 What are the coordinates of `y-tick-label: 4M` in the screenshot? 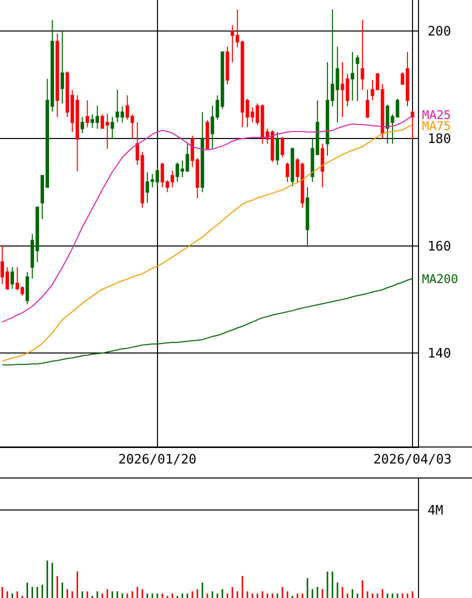 It's located at (436, 510).